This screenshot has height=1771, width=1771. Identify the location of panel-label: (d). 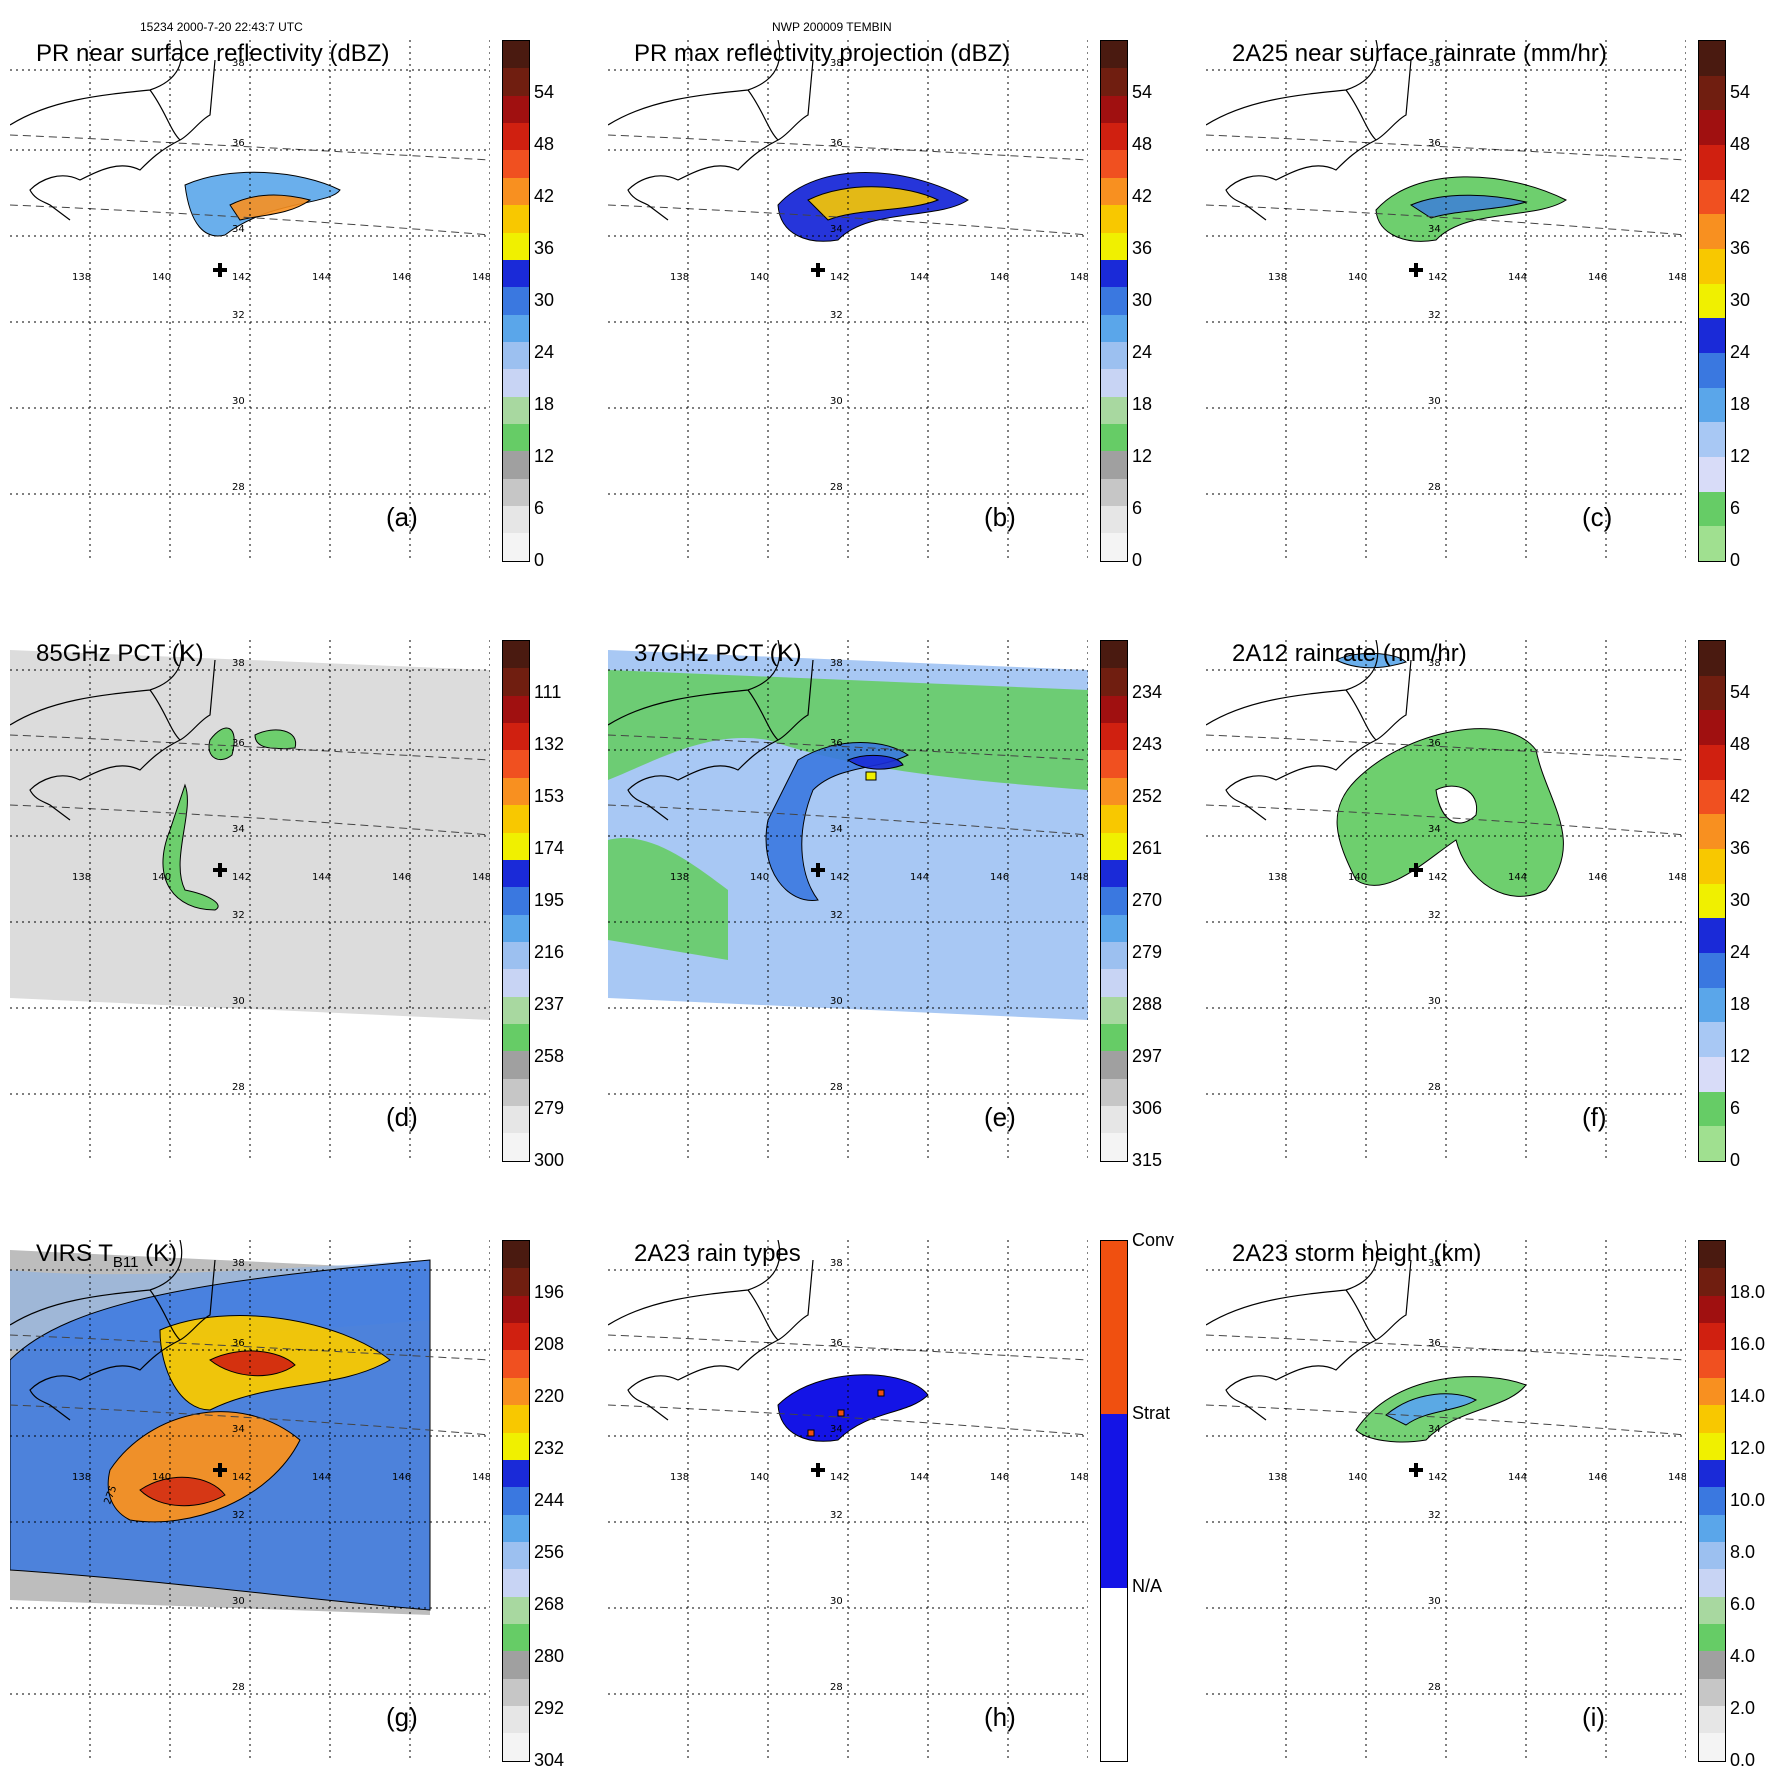
(402, 1117).